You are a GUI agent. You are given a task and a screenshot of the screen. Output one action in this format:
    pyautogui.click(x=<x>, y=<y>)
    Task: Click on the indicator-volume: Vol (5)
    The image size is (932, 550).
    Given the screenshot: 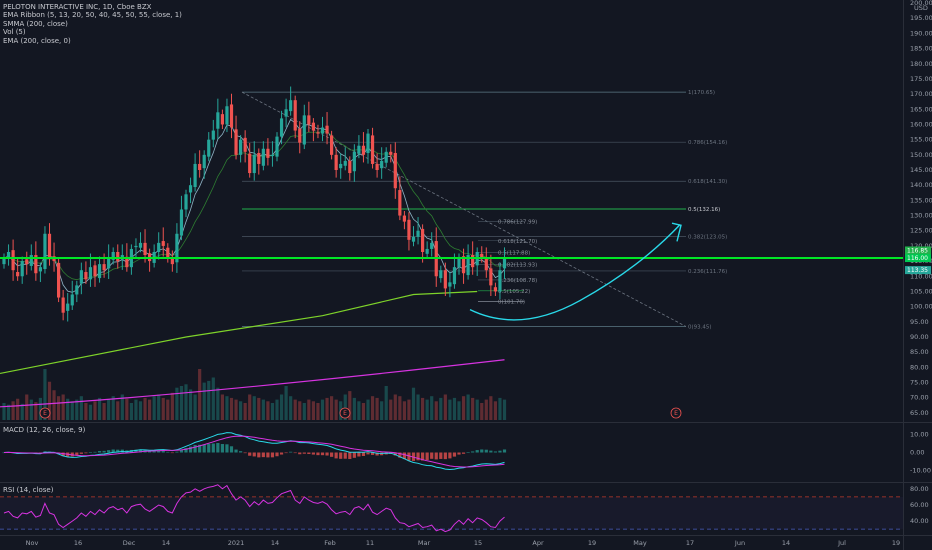 What is the action you would take?
    pyautogui.click(x=14, y=32)
    